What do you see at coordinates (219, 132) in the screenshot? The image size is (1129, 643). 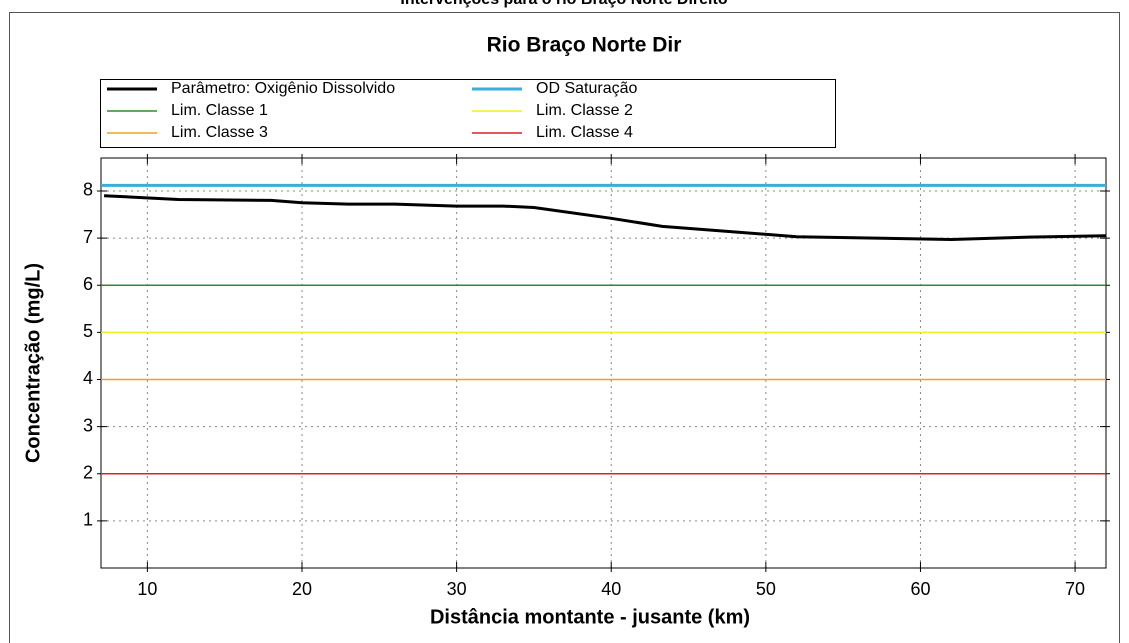 I see `legend-label: Lim. Classe 3` at bounding box center [219, 132].